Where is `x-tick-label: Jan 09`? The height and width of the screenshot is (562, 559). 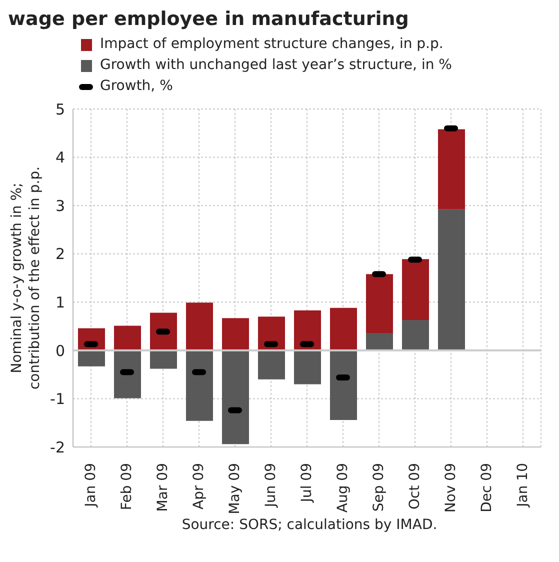 x-tick-label: Jan 09 is located at coordinates (91, 485).